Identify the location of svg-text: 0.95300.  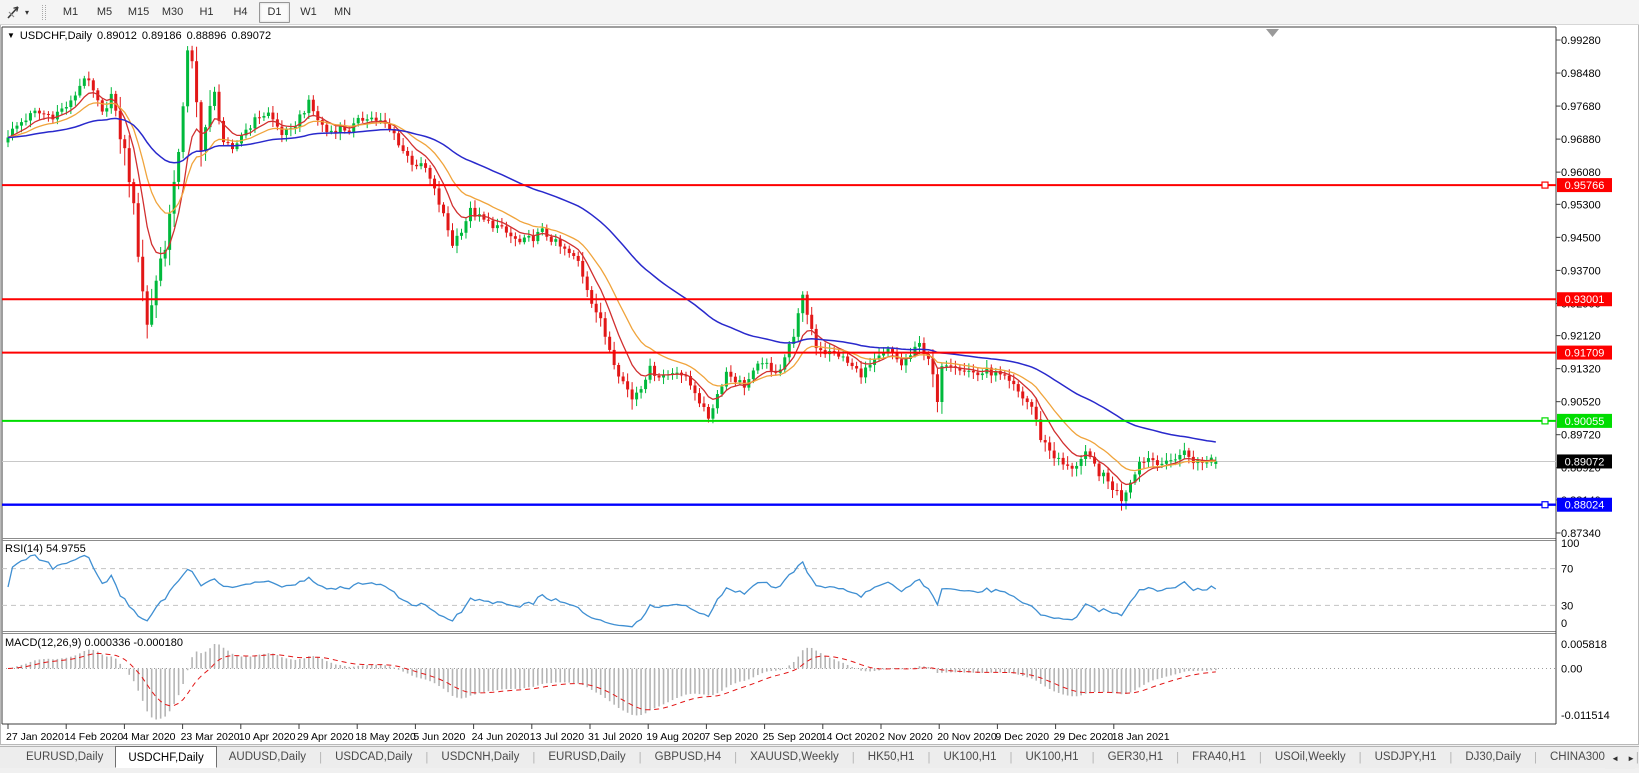
(1581, 205).